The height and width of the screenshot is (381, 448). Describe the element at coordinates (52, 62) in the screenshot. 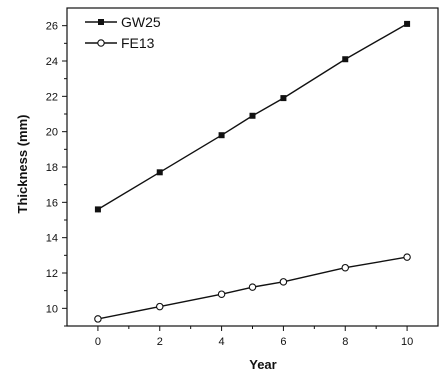

I see `y-tick-label: 24` at that location.